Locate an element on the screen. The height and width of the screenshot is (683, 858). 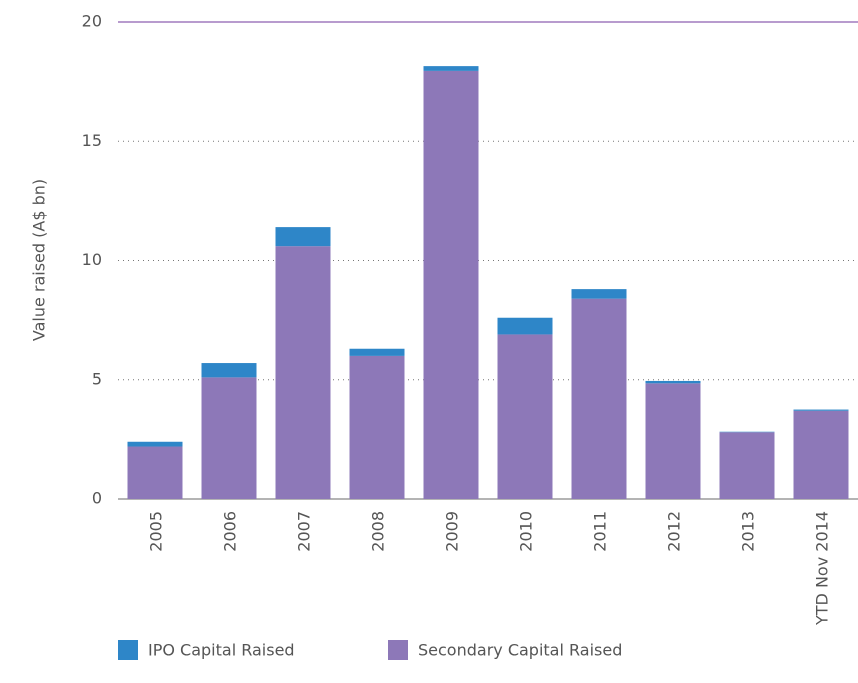
y-tick-label: 20 is located at coordinates (92, 21).